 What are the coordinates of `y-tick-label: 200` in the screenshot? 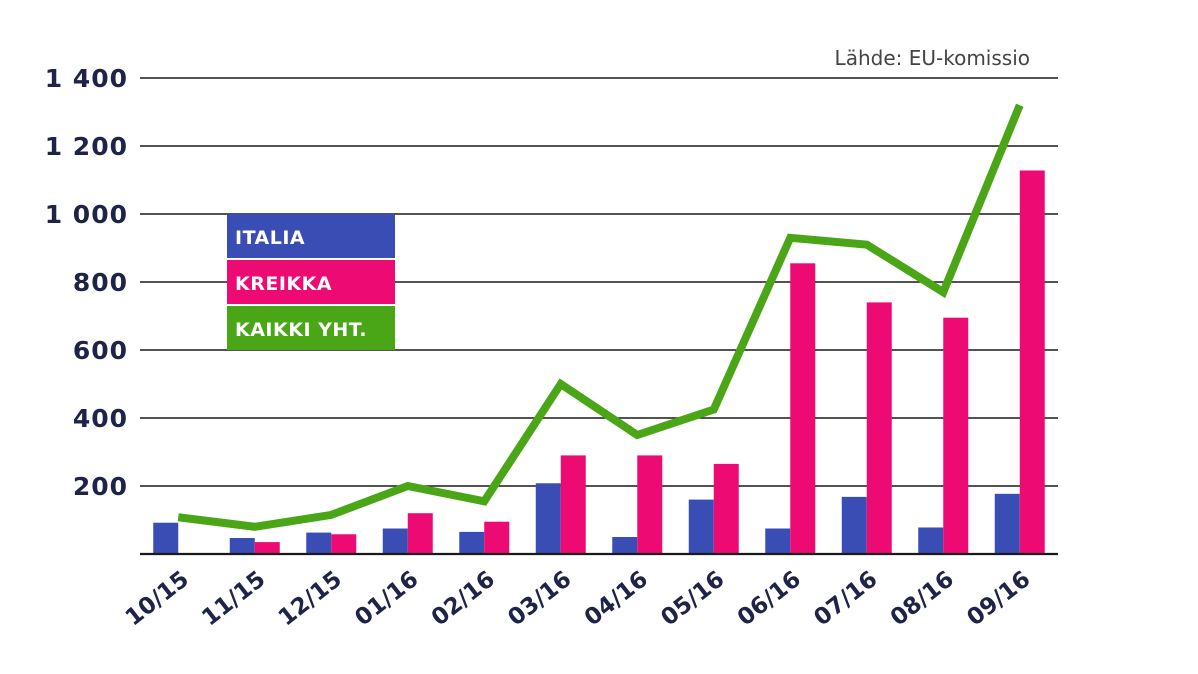 It's located at (100, 486).